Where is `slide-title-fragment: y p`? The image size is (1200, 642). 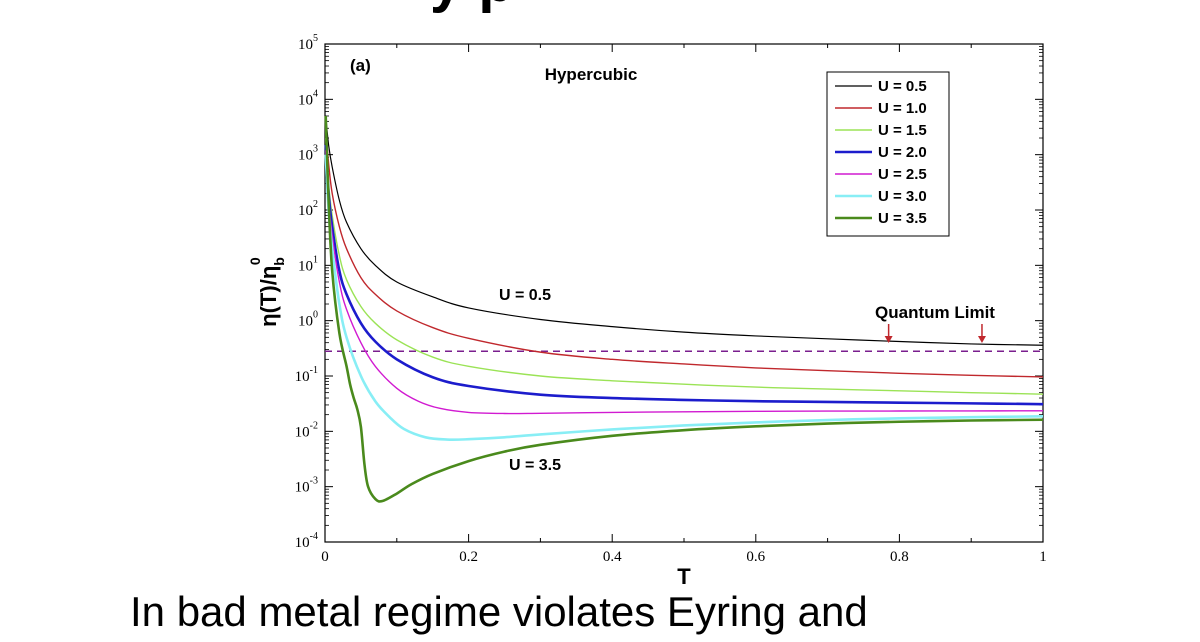
slide-title-fragment: y p is located at coordinates (472, 7).